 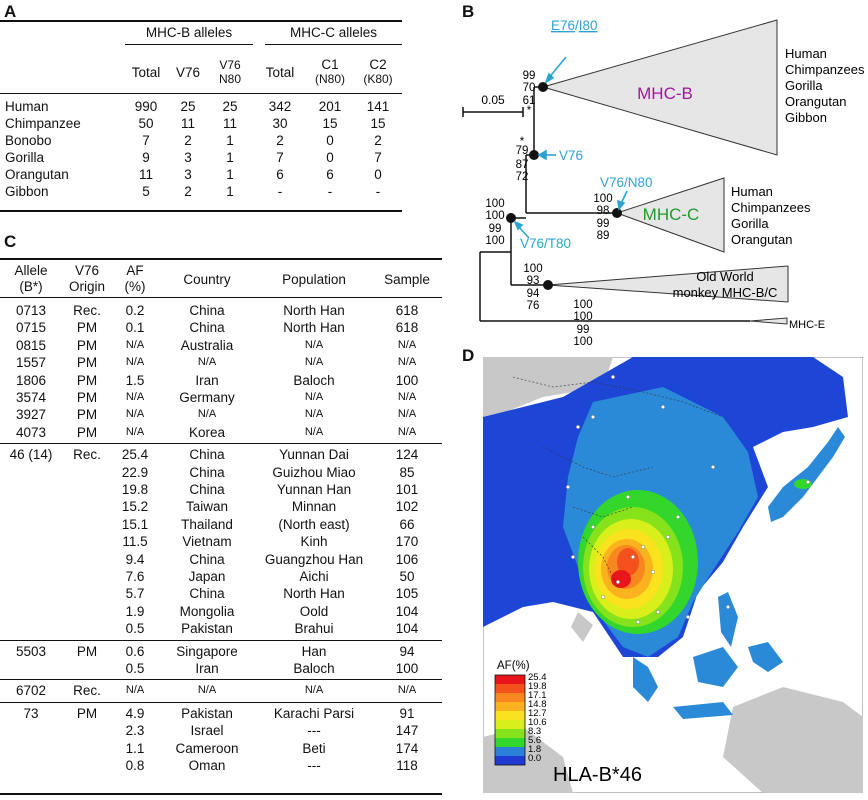 I want to click on svg-text: 89, so click(x=603, y=236).